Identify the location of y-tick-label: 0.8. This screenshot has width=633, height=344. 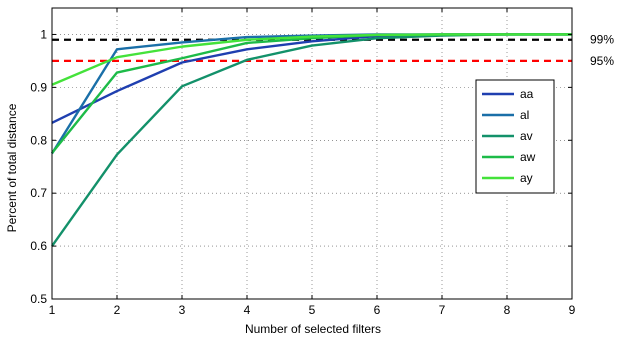
(38, 140).